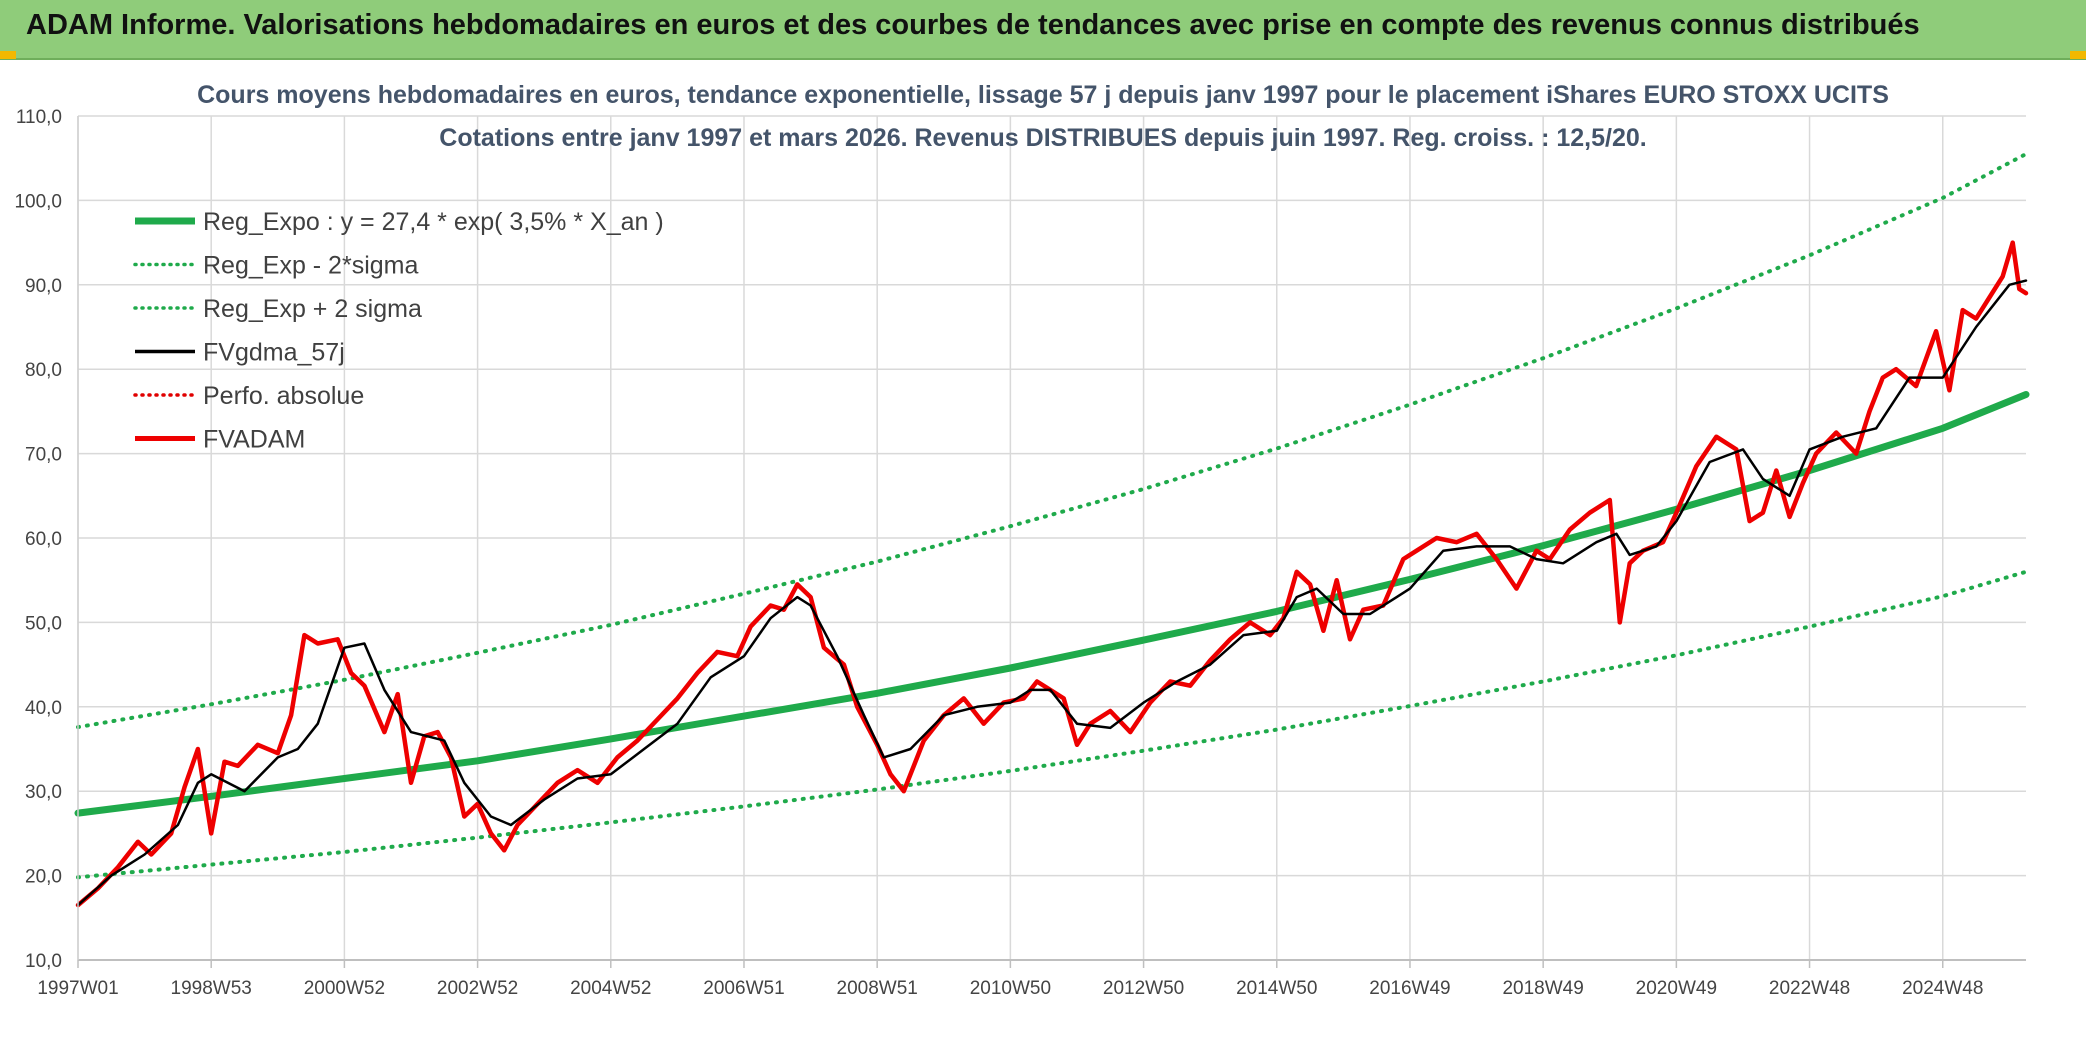 The height and width of the screenshot is (1038, 2086). I want to click on x-tick-label: 2004W52, so click(610, 988).